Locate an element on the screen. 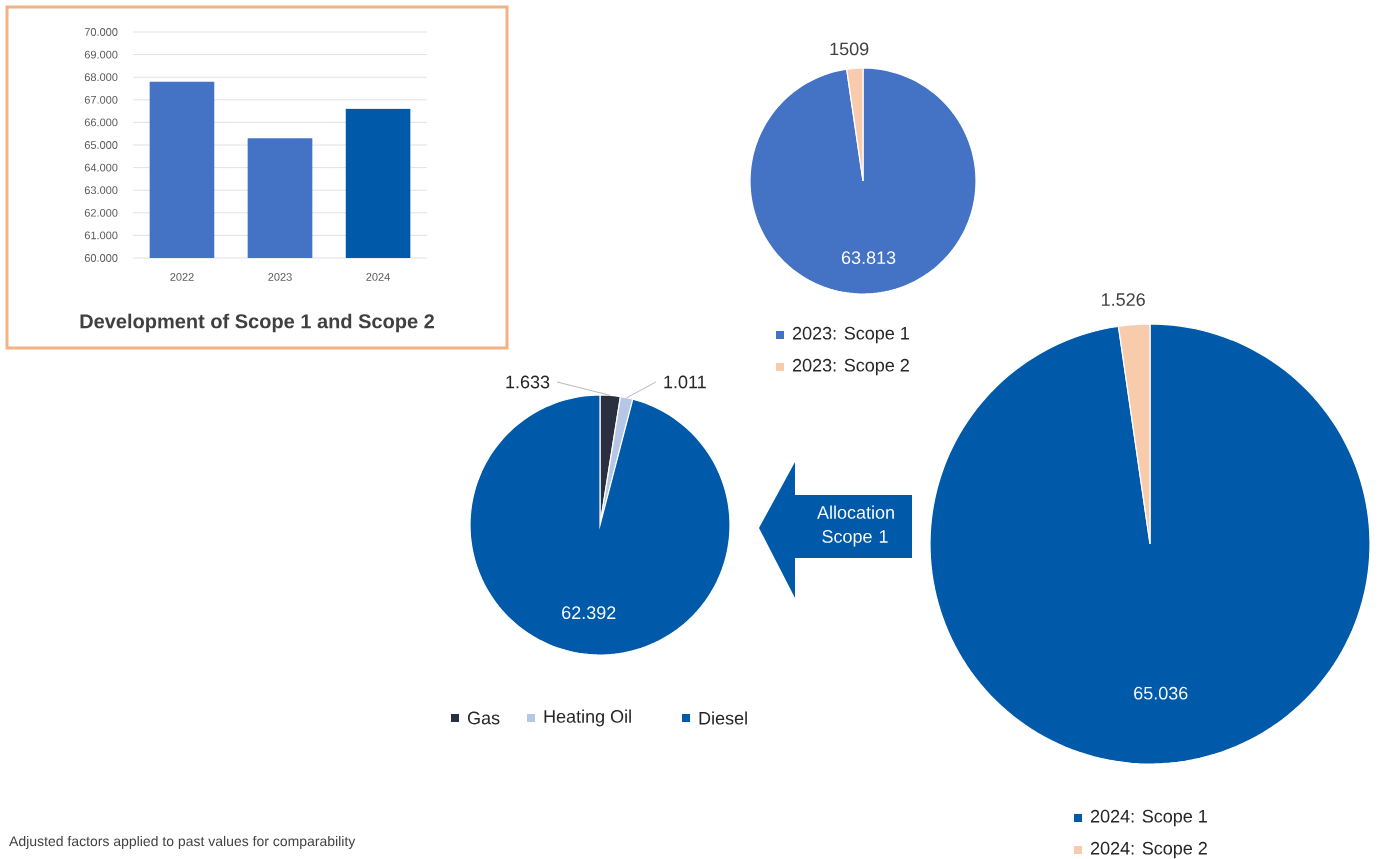  data-label: 63.813 is located at coordinates (868, 258).